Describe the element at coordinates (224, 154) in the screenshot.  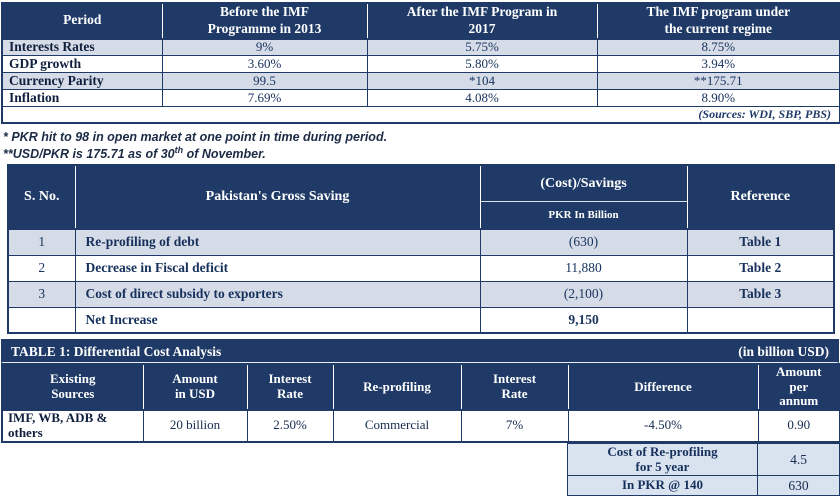
I see `footnote-text: of November.` at that location.